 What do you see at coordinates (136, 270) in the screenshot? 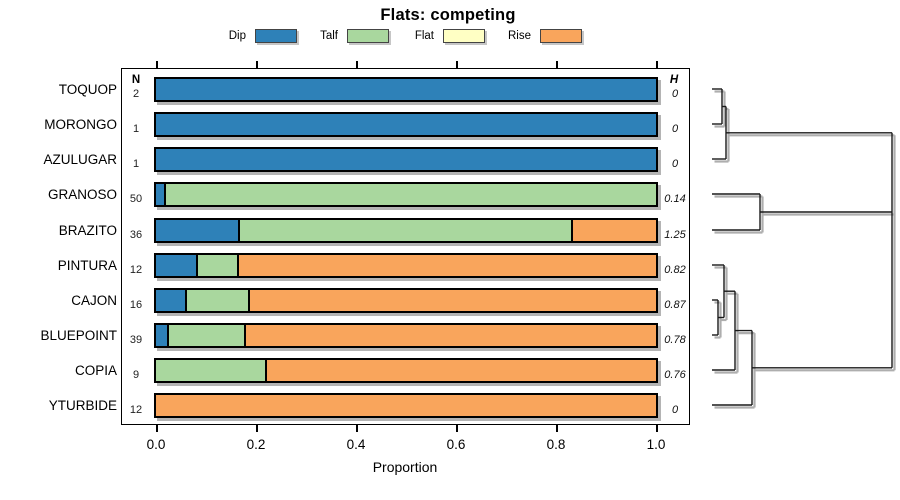
I see `n-value-pintura: 12` at bounding box center [136, 270].